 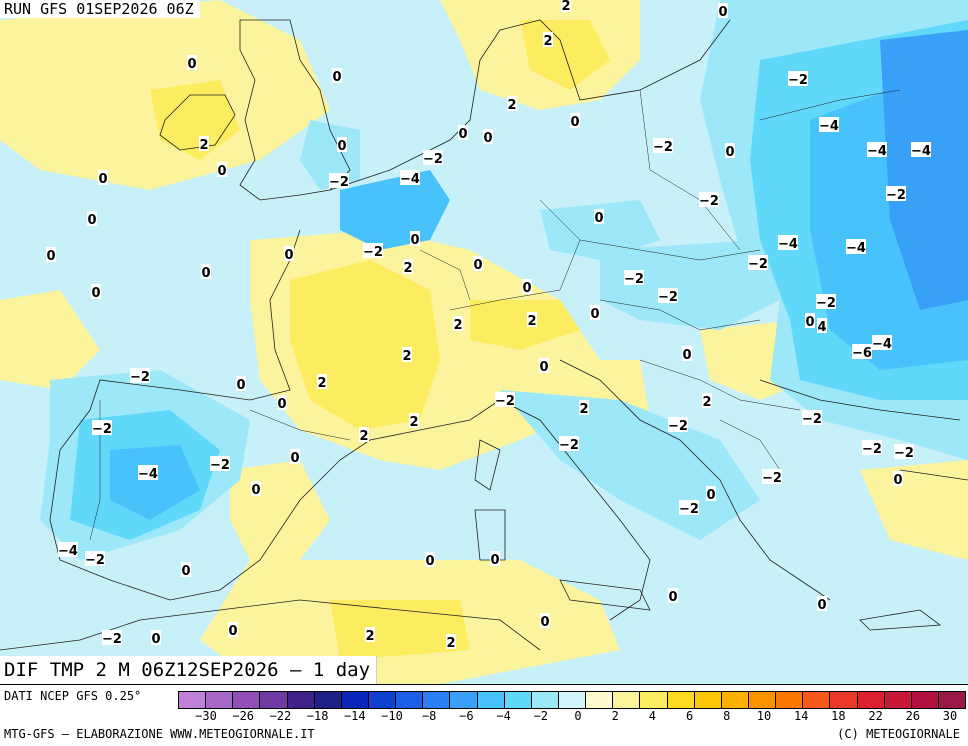 What do you see at coordinates (243, 716) in the screenshot?
I see `legend-tick-label: −26` at bounding box center [243, 716].